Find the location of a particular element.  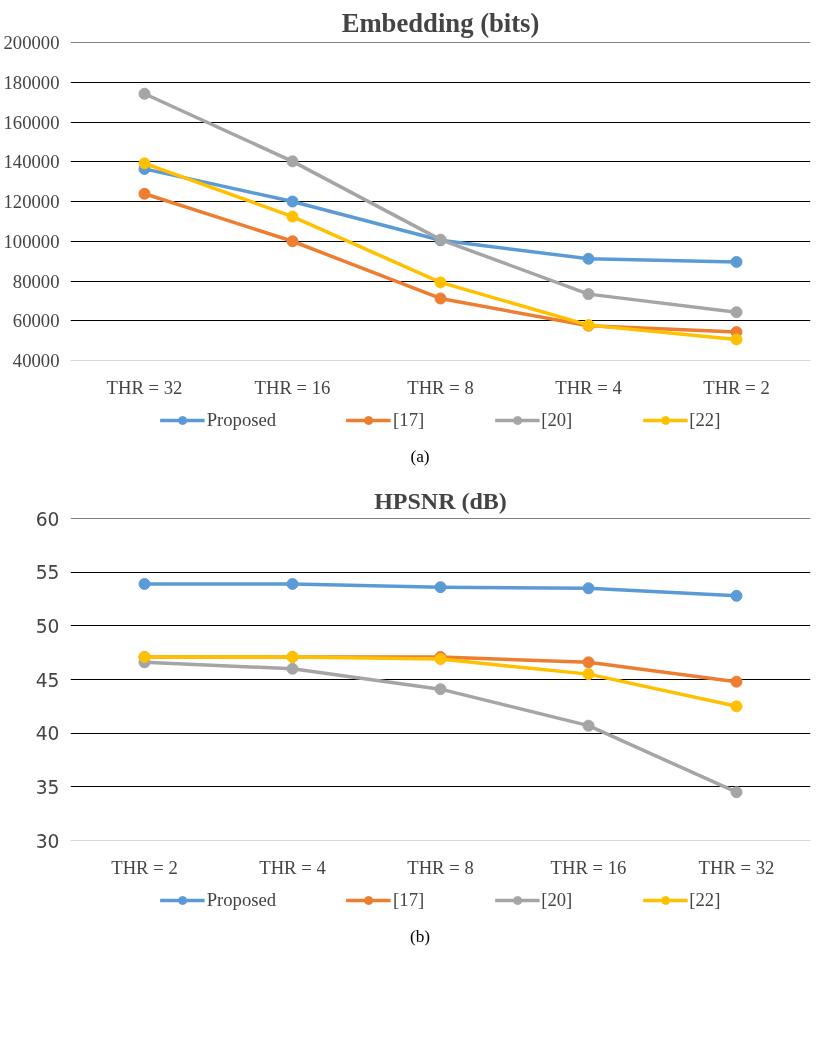

y-tick-label: 200000 is located at coordinates (31, 42).